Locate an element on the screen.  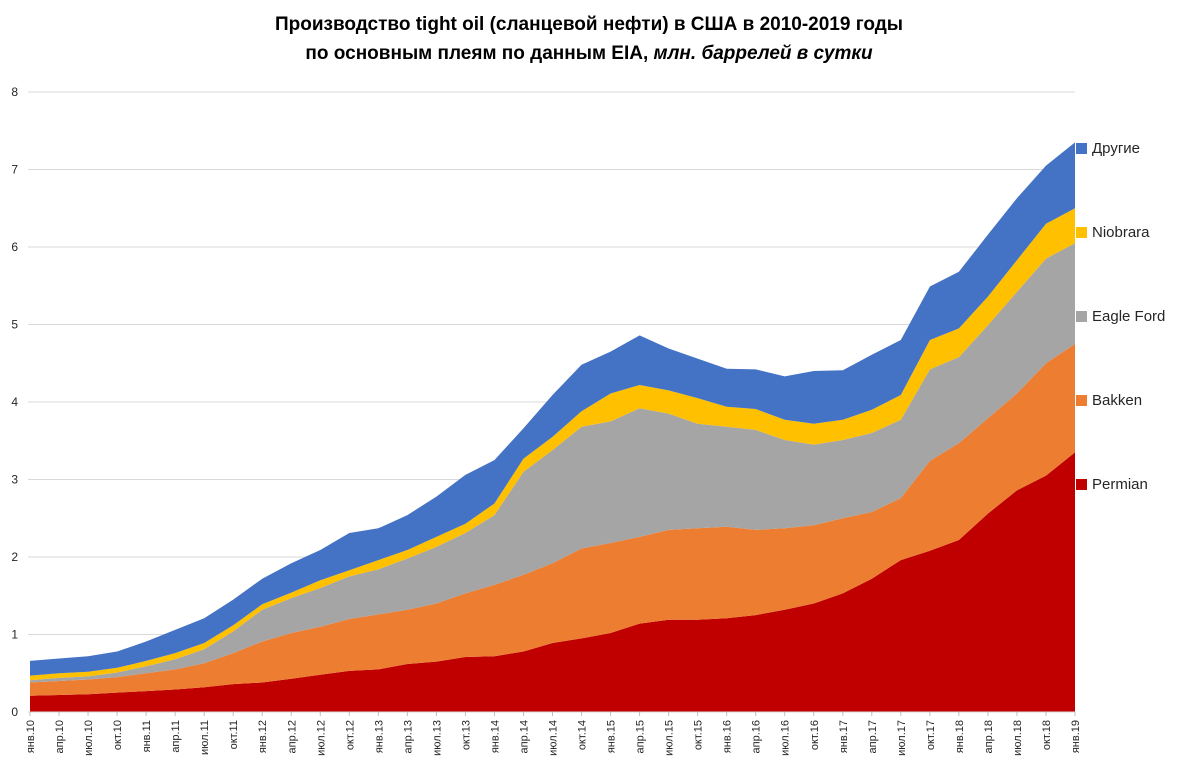
x-axis-tick-label: апр.10 is located at coordinates (60, 736).